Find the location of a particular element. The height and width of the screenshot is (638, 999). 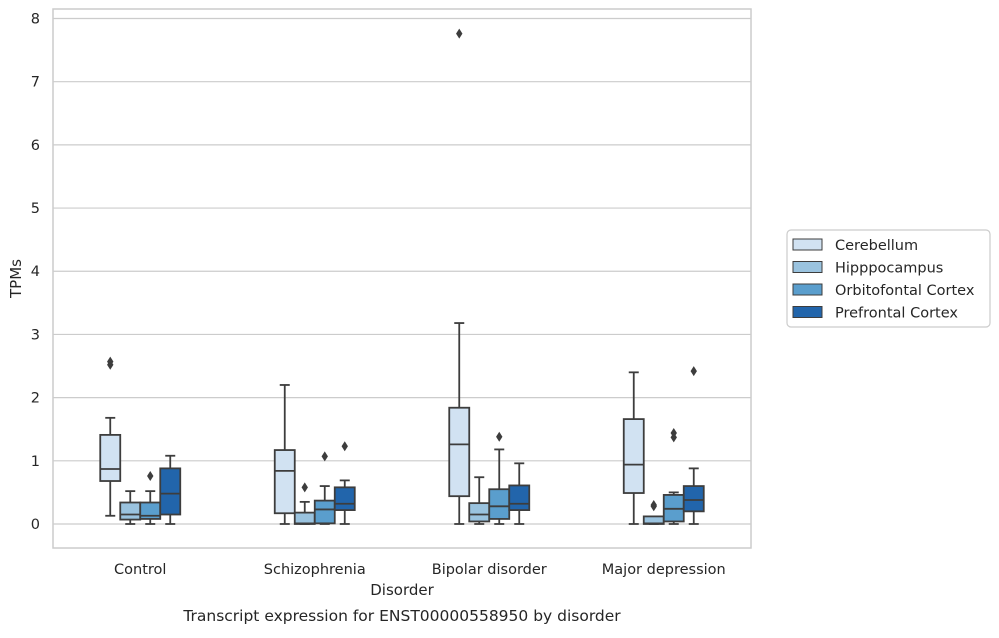

x-tick-label: Schizophrenia is located at coordinates (315, 570).